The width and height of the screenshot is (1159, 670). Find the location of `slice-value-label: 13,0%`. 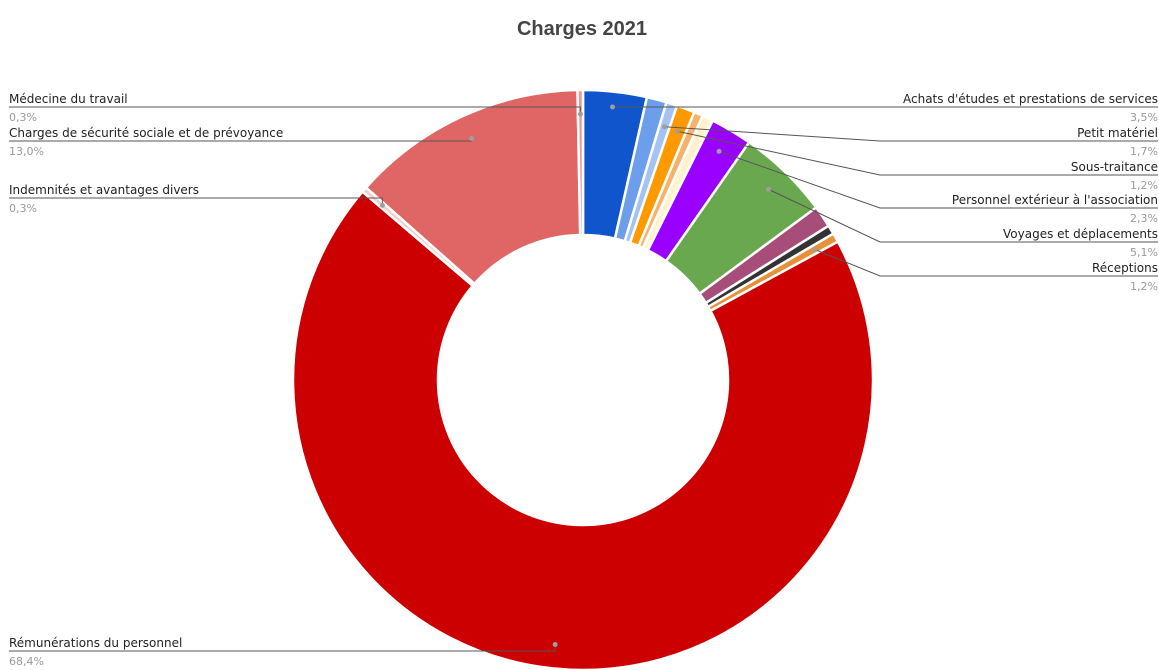

slice-value-label: 13,0% is located at coordinates (26, 151).